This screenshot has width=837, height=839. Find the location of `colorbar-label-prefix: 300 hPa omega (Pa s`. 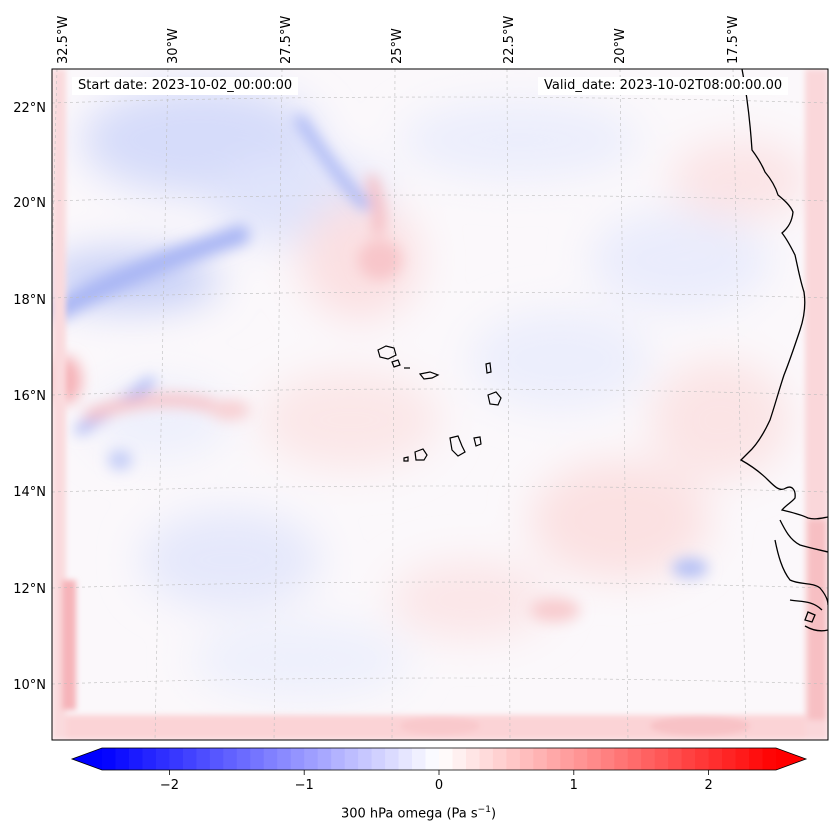

colorbar-label-prefix: 300 hPa omega (Pa s is located at coordinates (409, 814).